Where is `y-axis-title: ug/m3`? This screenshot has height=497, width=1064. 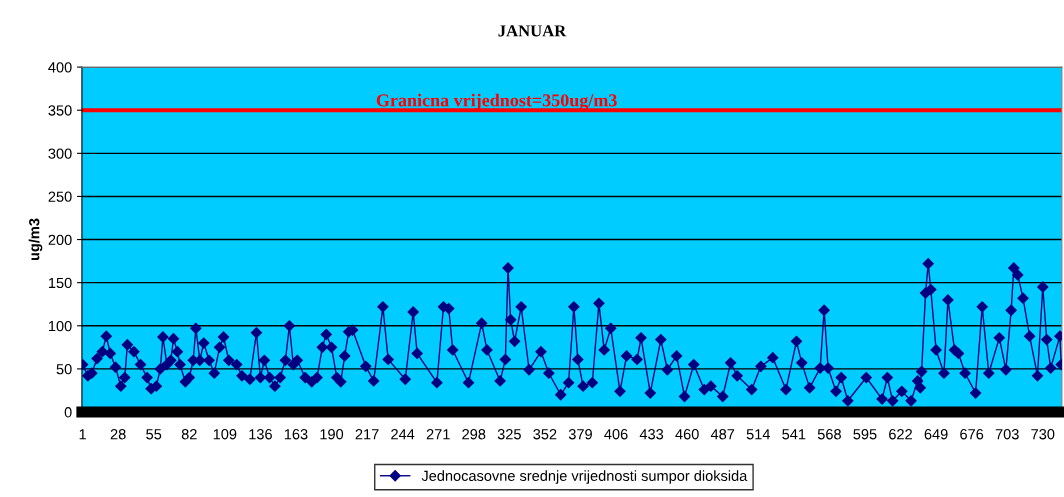
y-axis-title: ug/m3 is located at coordinates (35, 239).